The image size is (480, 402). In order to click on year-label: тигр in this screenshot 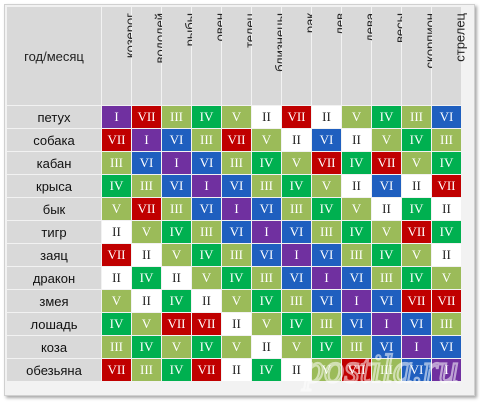, I will do `click(54, 232)`.